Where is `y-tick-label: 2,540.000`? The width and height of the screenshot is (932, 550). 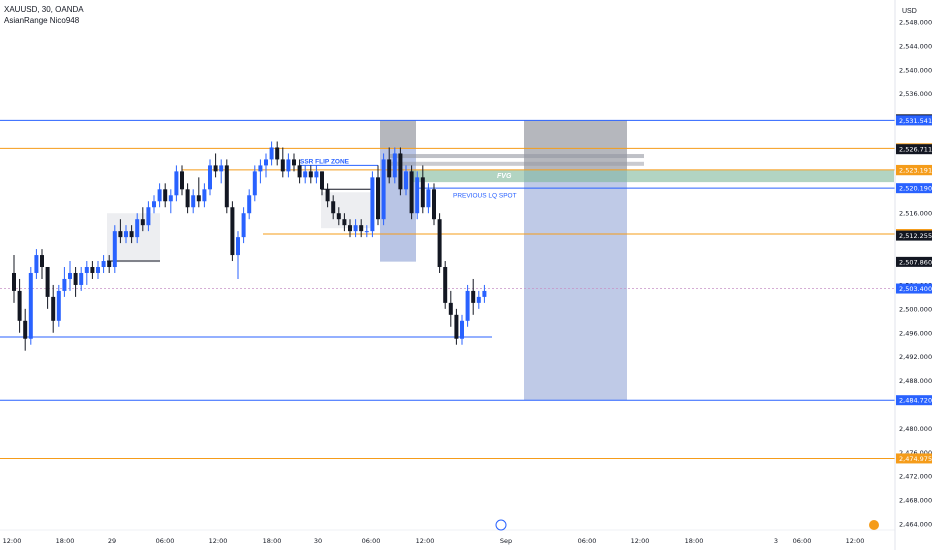
y-tick-label: 2,540.000 is located at coordinates (915, 70).